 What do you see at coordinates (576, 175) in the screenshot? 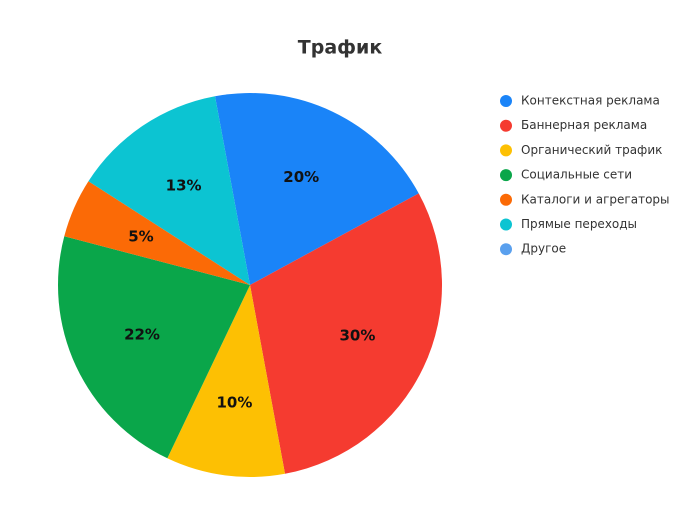
I see `legend-label: Социальные сети` at bounding box center [576, 175].